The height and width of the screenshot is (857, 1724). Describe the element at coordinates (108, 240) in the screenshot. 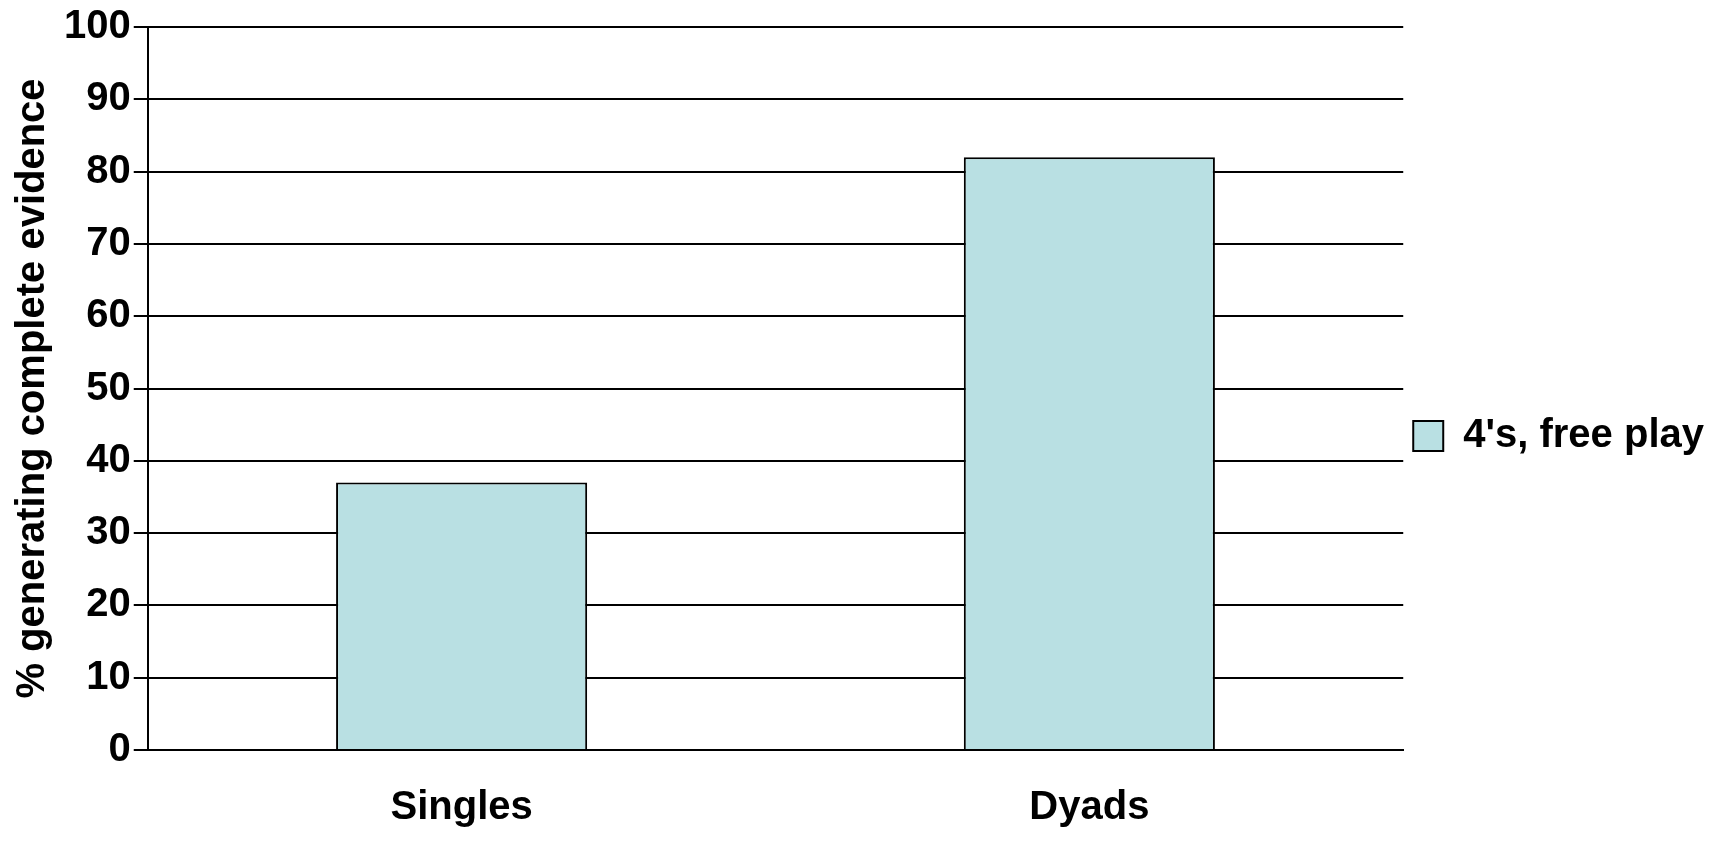

I see `y-tick-label: 70` at that location.